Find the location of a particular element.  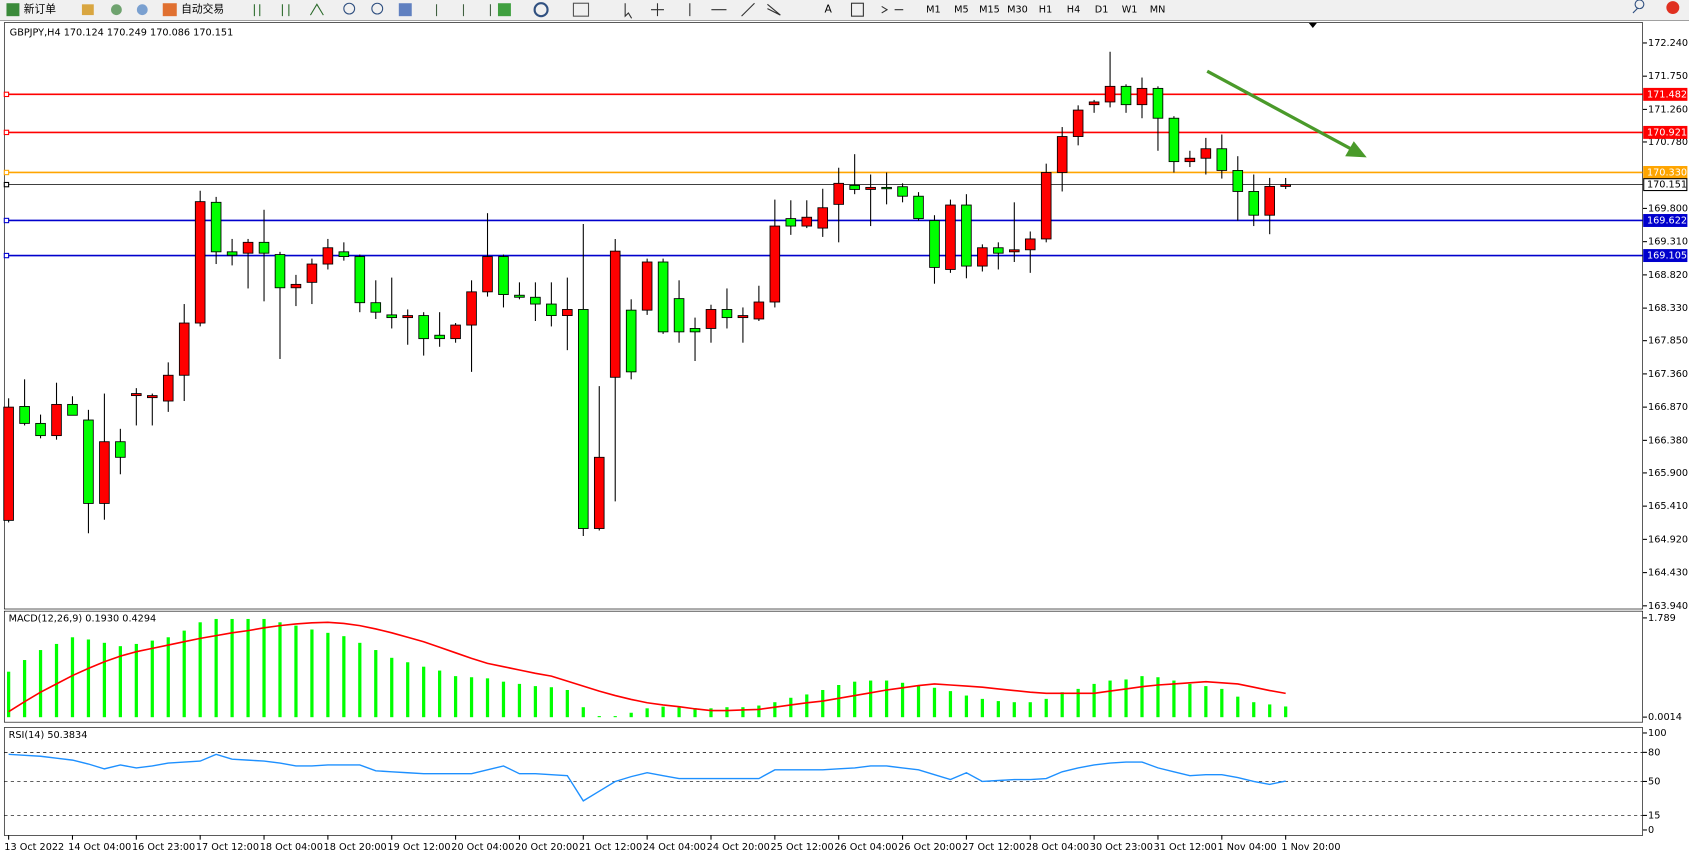

search is located at coordinates (1638, 7).